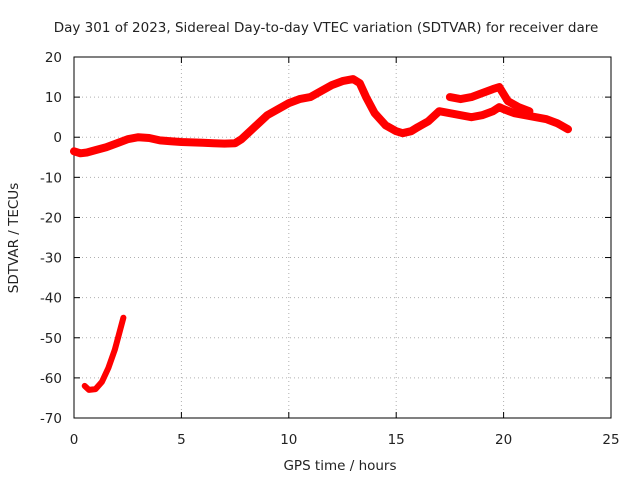 This screenshot has width=640, height=480. Describe the element at coordinates (51, 218) in the screenshot. I see `y-tick-label: -20` at that location.